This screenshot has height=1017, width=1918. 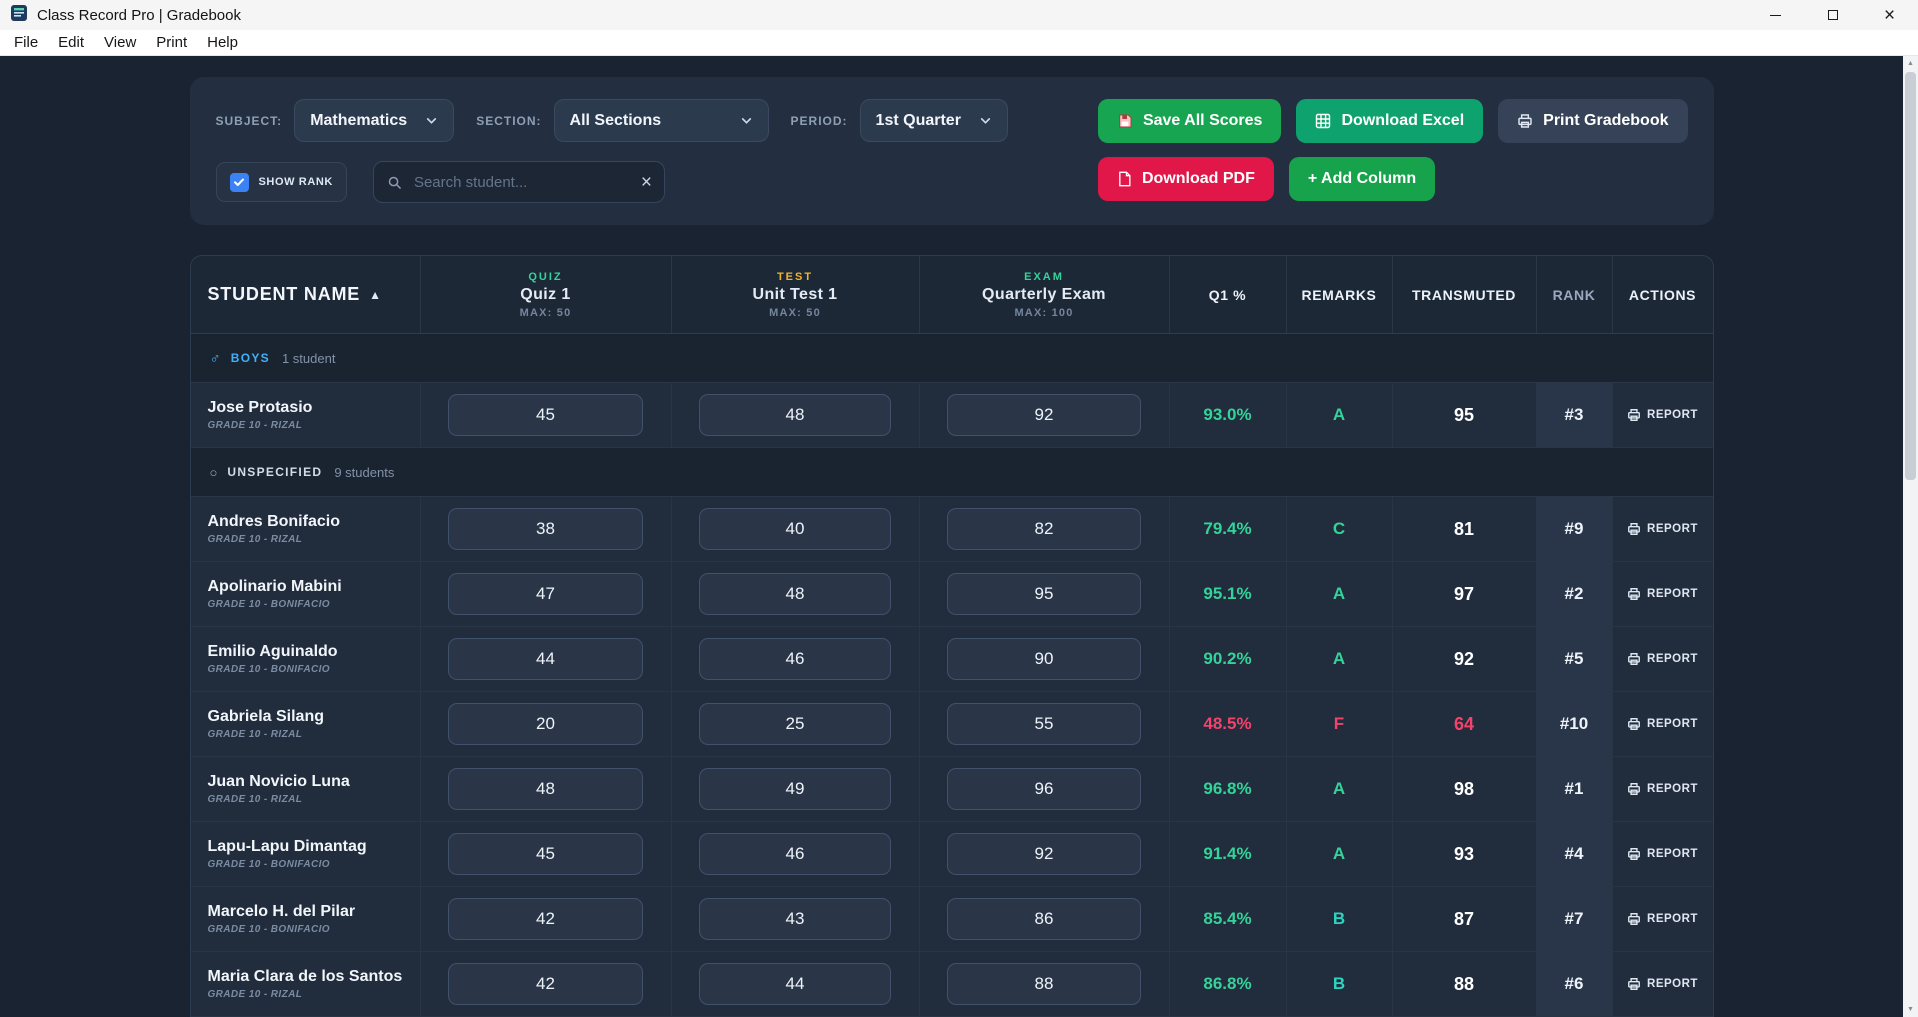 I want to click on score-input: 47, so click(x=545, y=594).